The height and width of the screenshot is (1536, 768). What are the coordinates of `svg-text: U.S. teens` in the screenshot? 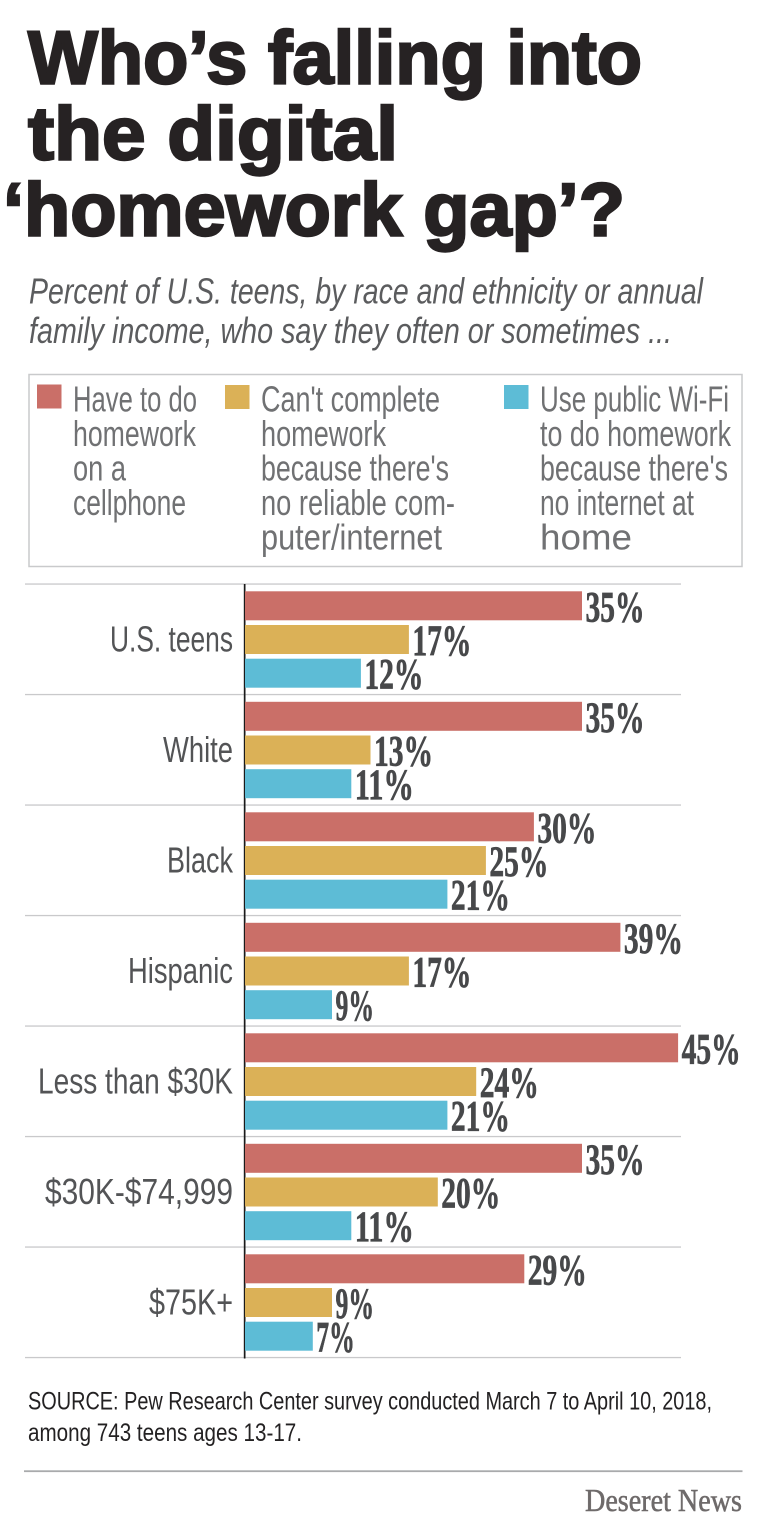 It's located at (171, 639).